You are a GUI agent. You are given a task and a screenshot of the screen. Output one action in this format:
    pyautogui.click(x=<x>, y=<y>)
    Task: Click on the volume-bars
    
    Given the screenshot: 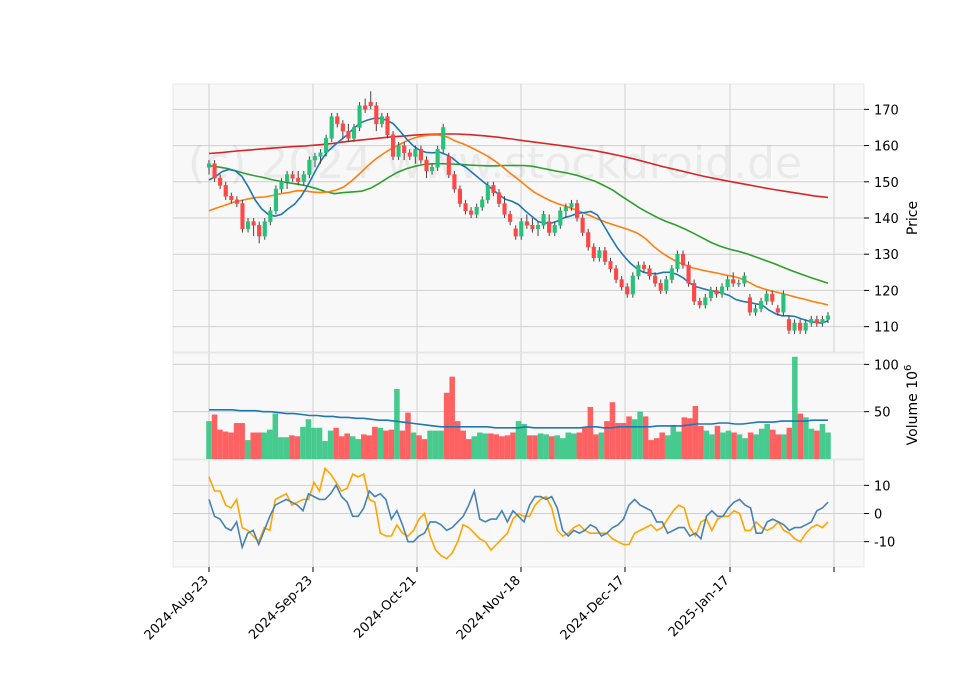 What is the action you would take?
    pyautogui.click(x=518, y=407)
    